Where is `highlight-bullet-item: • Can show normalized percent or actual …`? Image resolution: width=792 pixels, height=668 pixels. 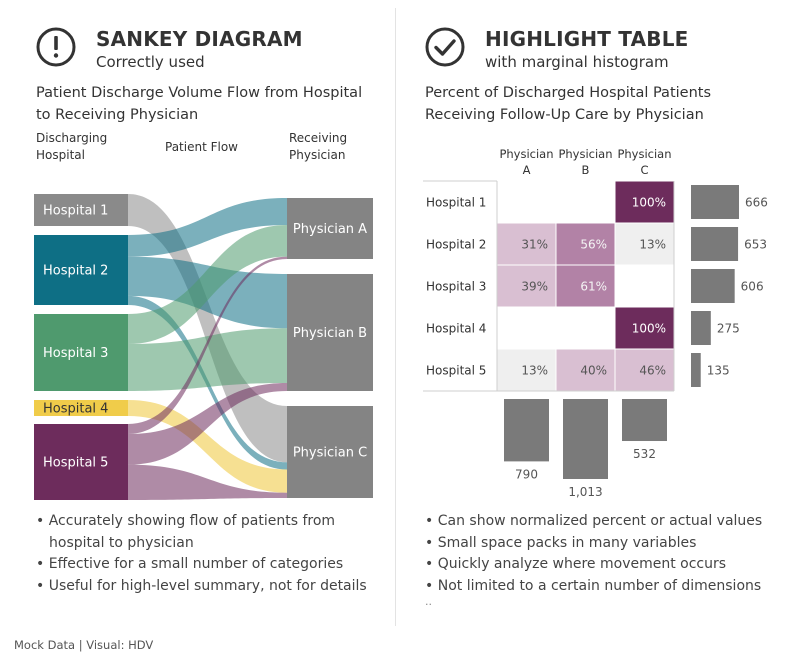
highlight-bullet-item: • Can show normalized percent or actual … is located at coordinates (594, 521).